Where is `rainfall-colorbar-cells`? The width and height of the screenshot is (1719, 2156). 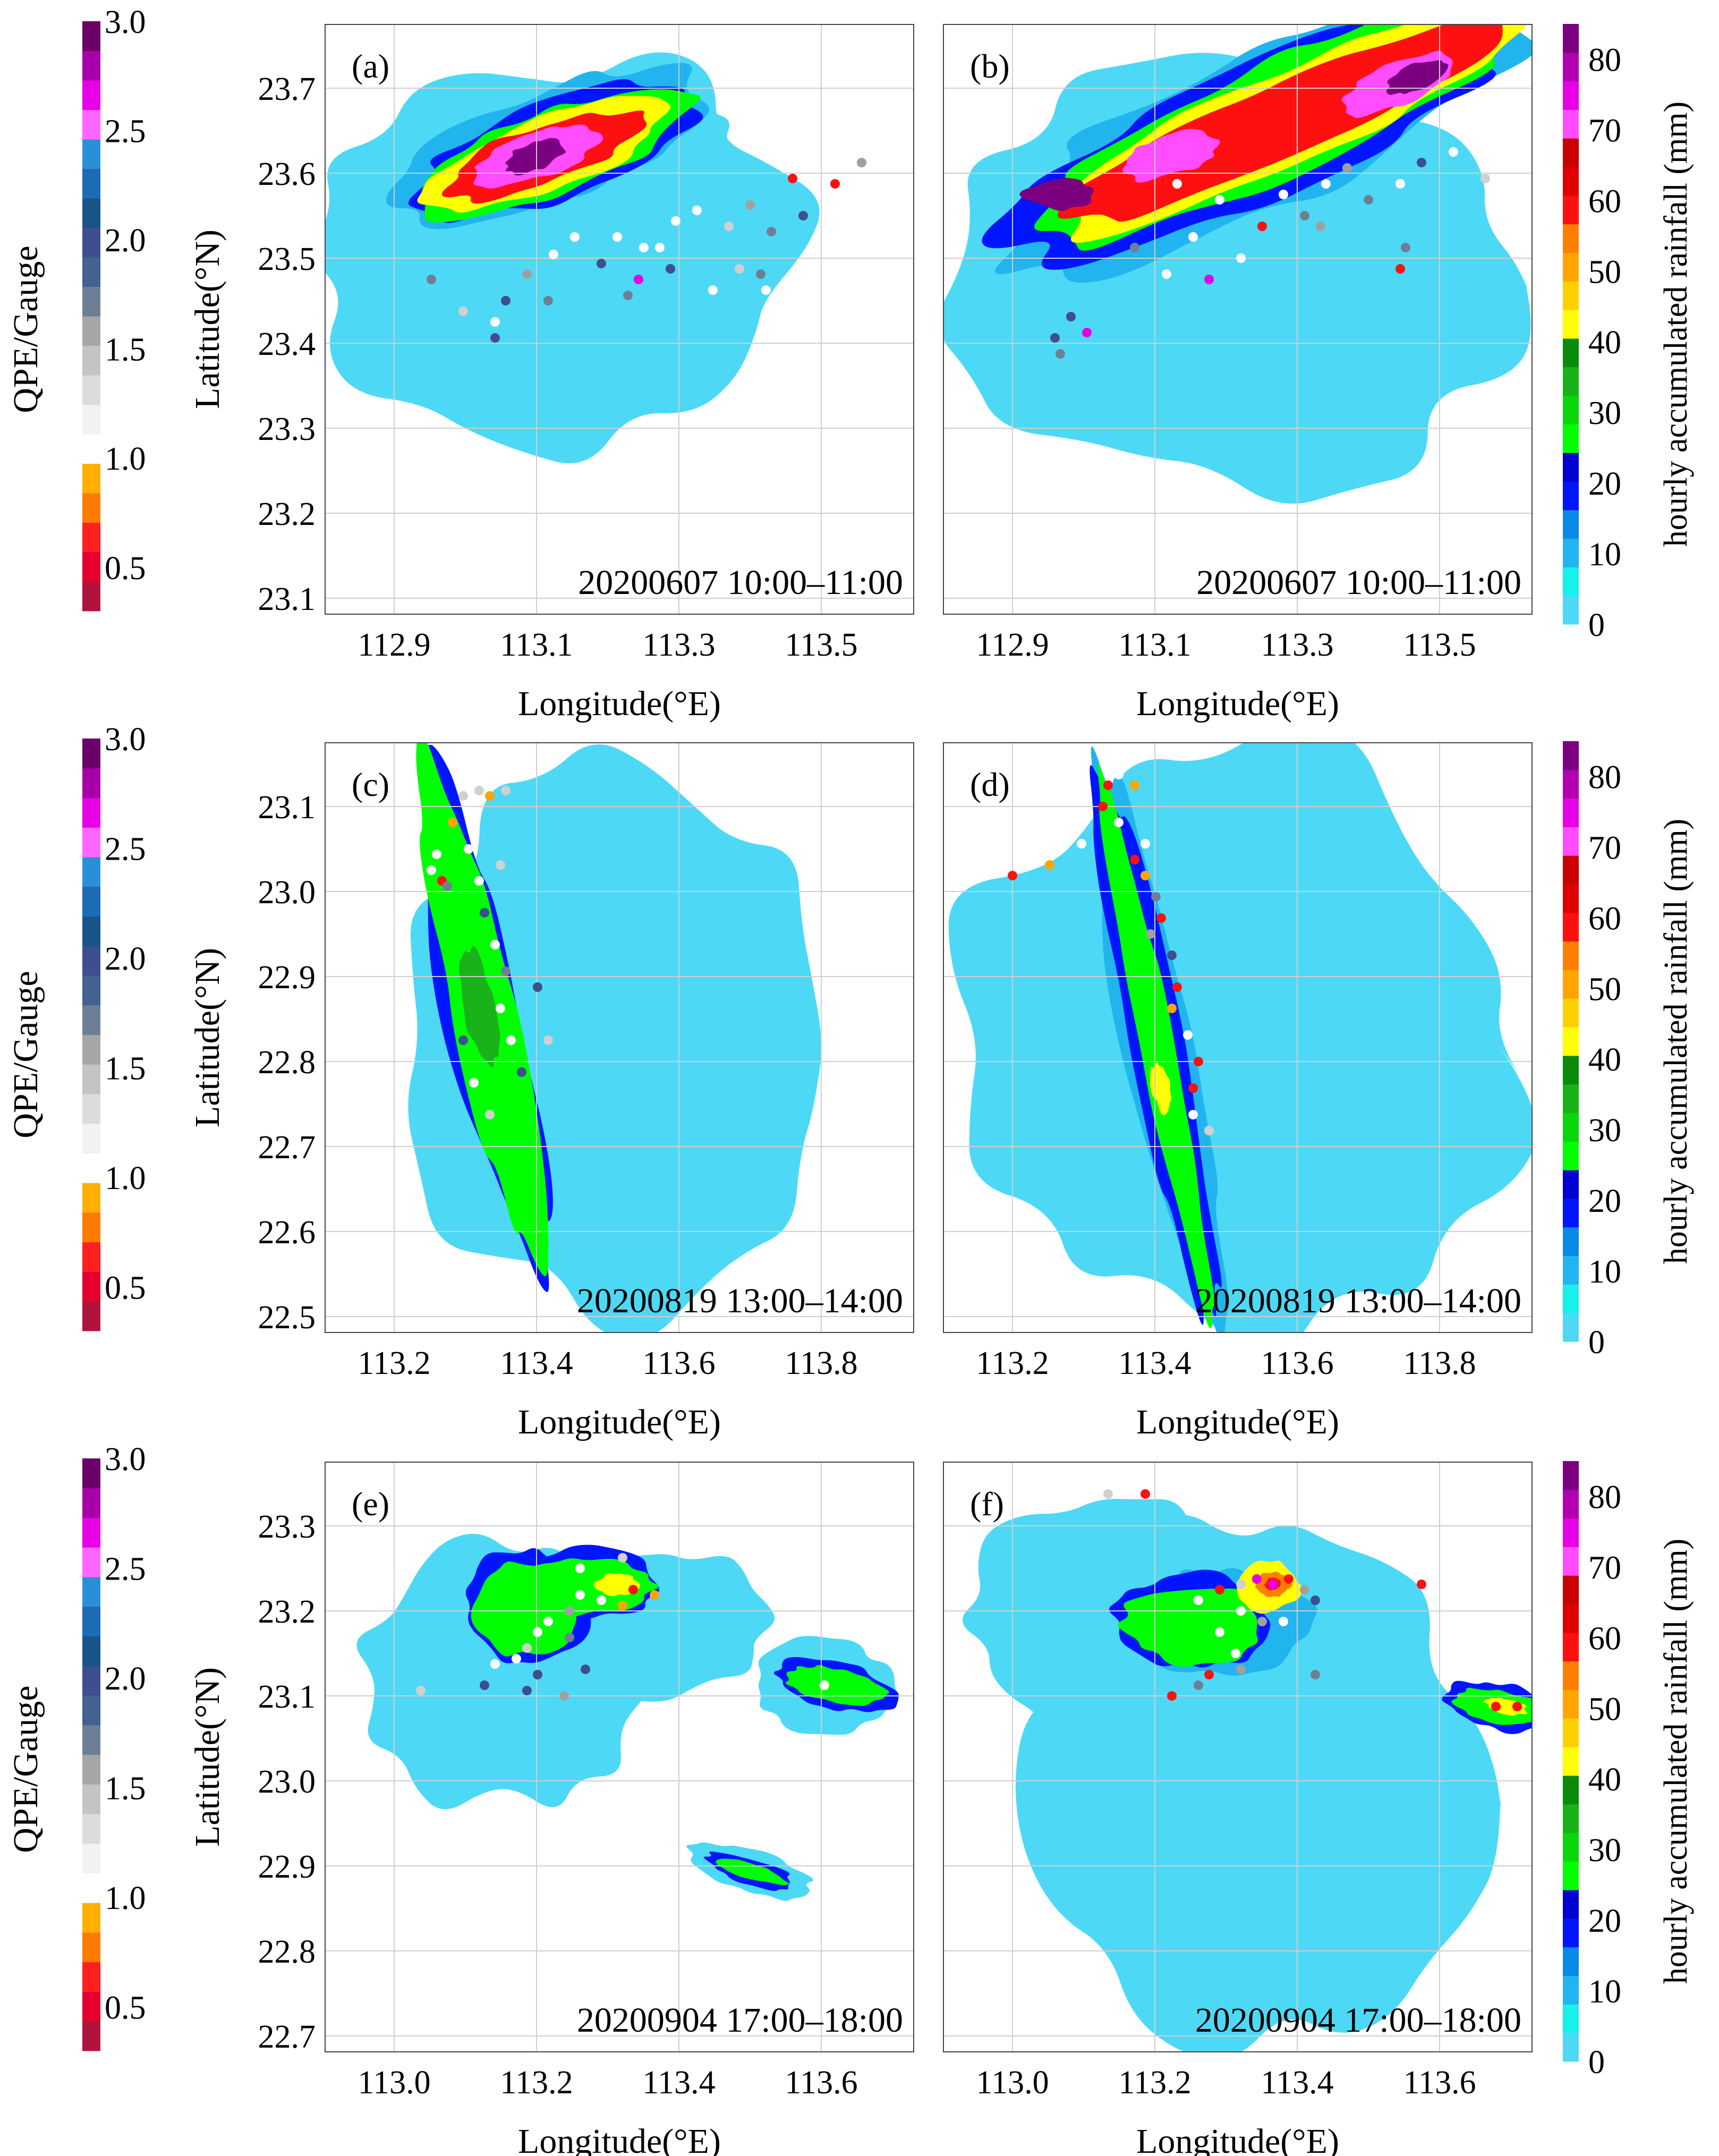 rainfall-colorbar-cells is located at coordinates (1571, 1041).